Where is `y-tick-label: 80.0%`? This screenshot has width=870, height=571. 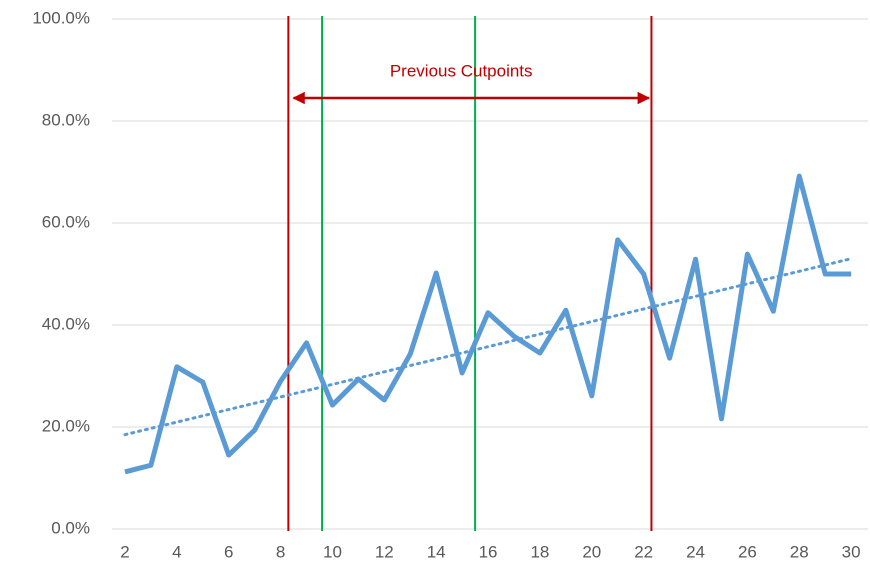 y-tick-label: 80.0% is located at coordinates (66, 119).